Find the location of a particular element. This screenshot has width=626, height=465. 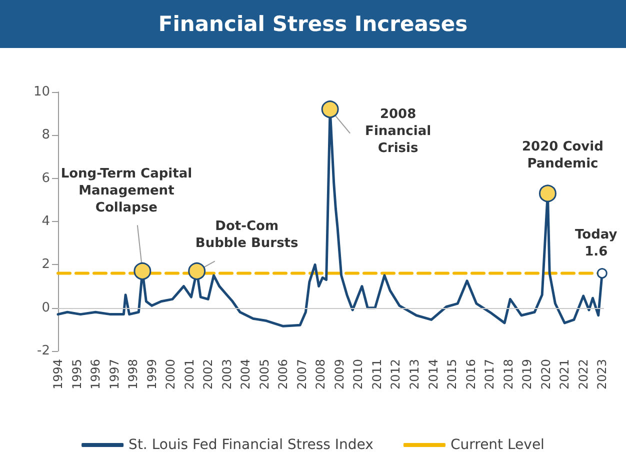

x-tick-label: 2015 is located at coordinates (452, 374).